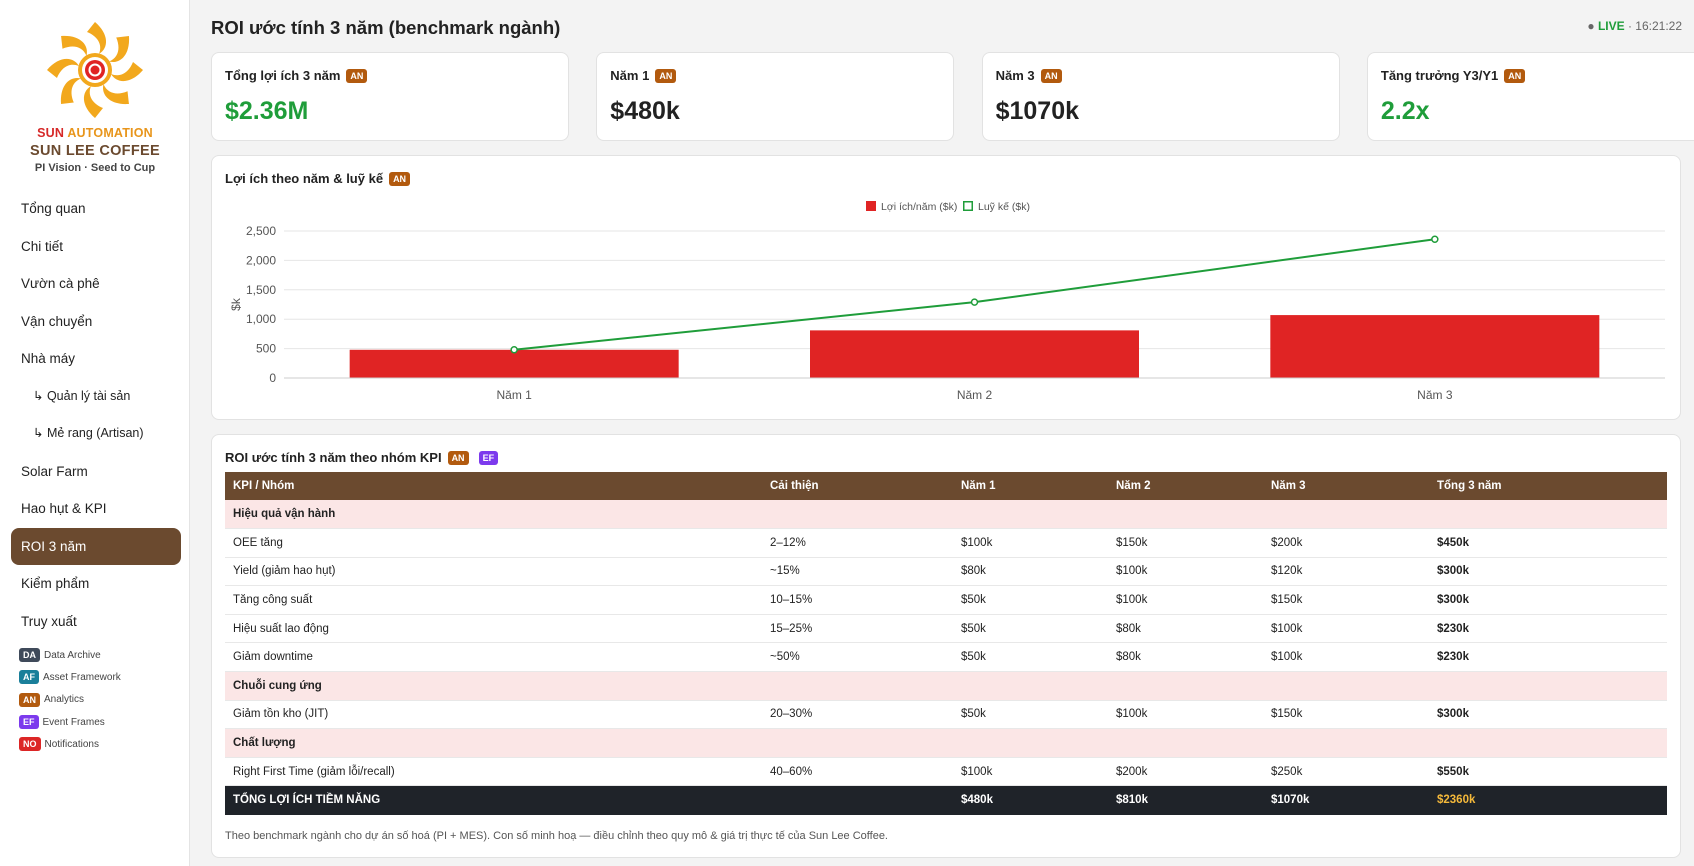  I want to click on company-name: SUN LEE COFFEE, so click(95, 151).